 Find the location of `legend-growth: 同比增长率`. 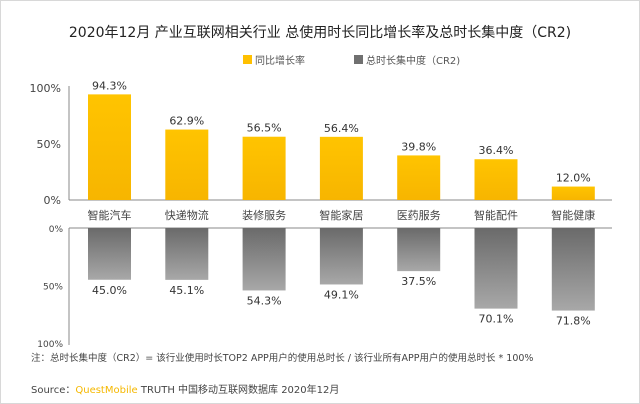

legend-growth: 同比增长率 is located at coordinates (274, 59).